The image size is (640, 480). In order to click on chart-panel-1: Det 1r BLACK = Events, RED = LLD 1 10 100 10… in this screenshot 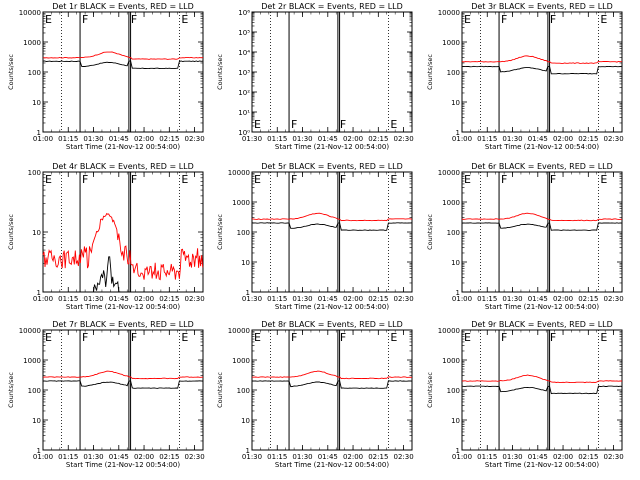, I will do `click(106, 76)`.